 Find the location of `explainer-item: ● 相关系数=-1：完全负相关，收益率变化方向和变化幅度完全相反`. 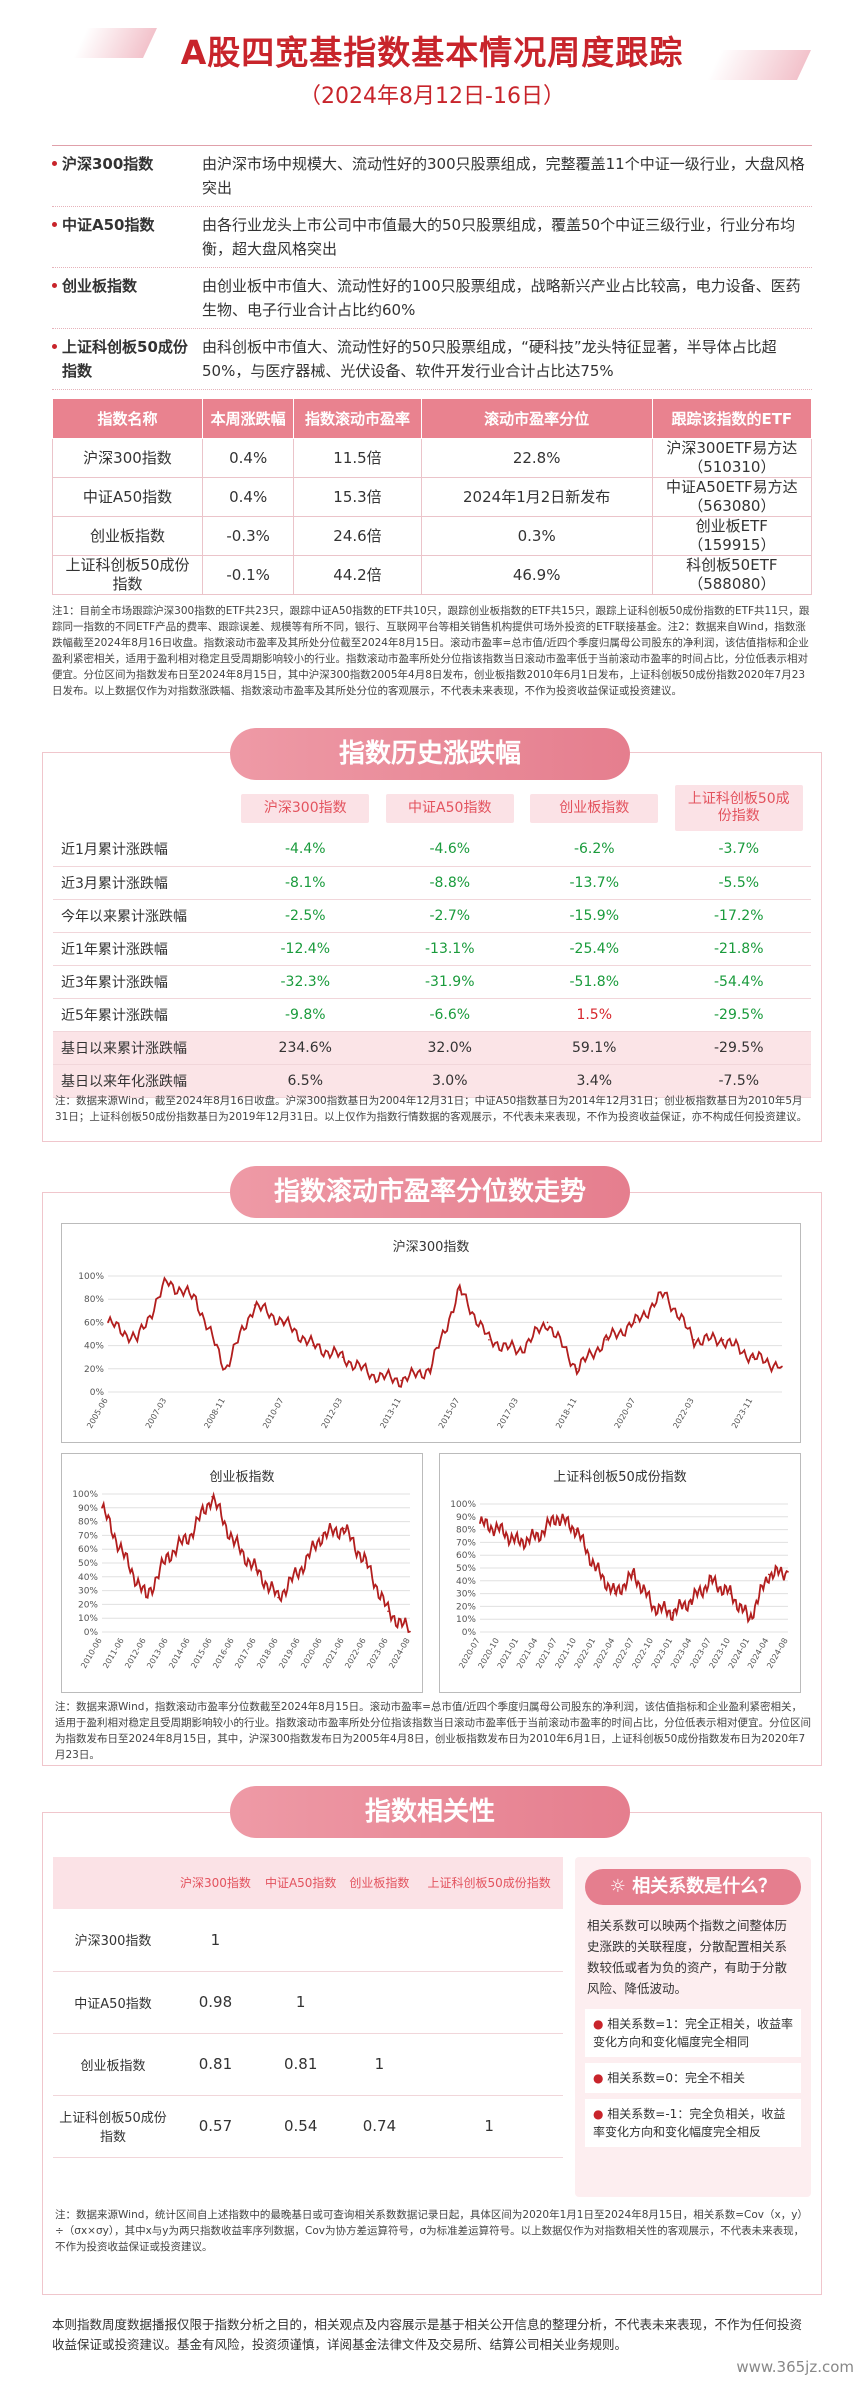

explainer-item: ● 相关系数=-1：完全负相关，收益率变化方向和变化幅度完全相反 is located at coordinates (693, 2123).